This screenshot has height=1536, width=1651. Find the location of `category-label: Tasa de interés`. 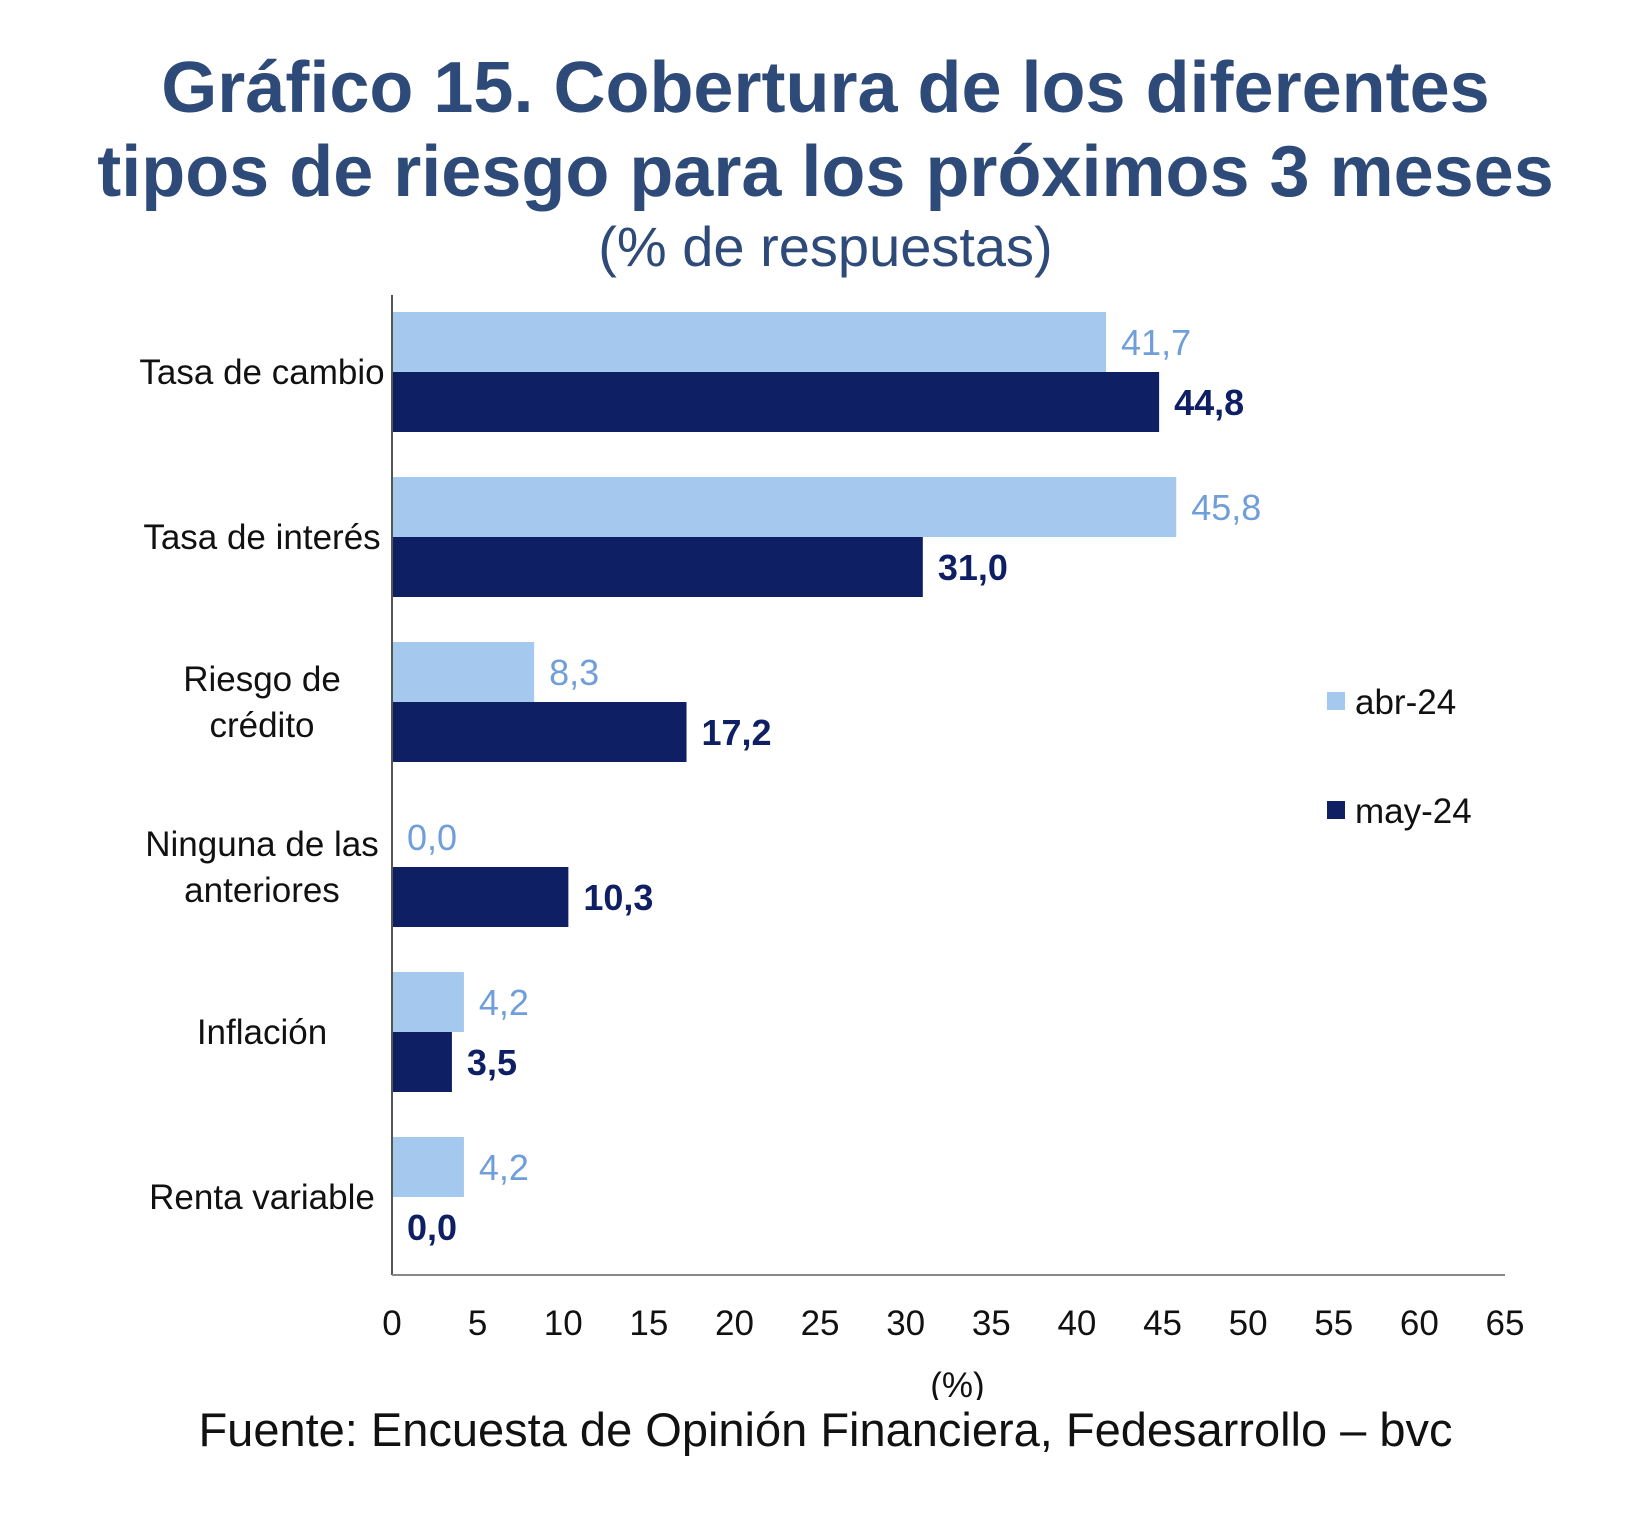

category-label: Tasa de interés is located at coordinates (261, 537).